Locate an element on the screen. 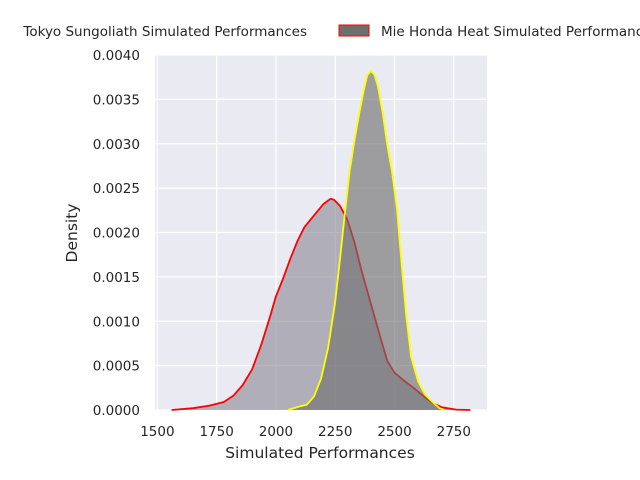 The image size is (640, 480). y-tick-label: 0.0035 is located at coordinates (116, 100).